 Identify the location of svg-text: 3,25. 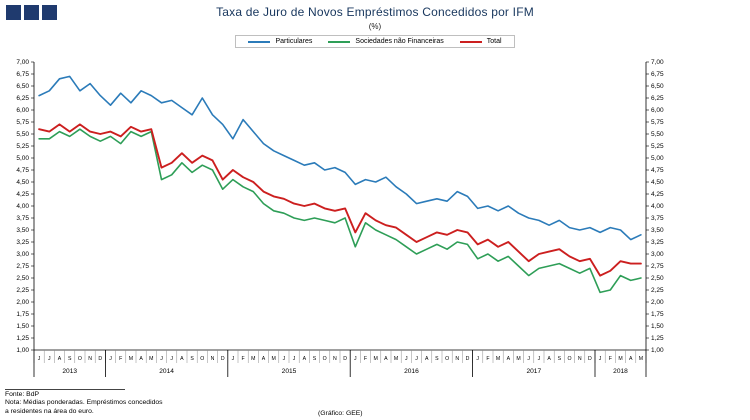
(657, 242).